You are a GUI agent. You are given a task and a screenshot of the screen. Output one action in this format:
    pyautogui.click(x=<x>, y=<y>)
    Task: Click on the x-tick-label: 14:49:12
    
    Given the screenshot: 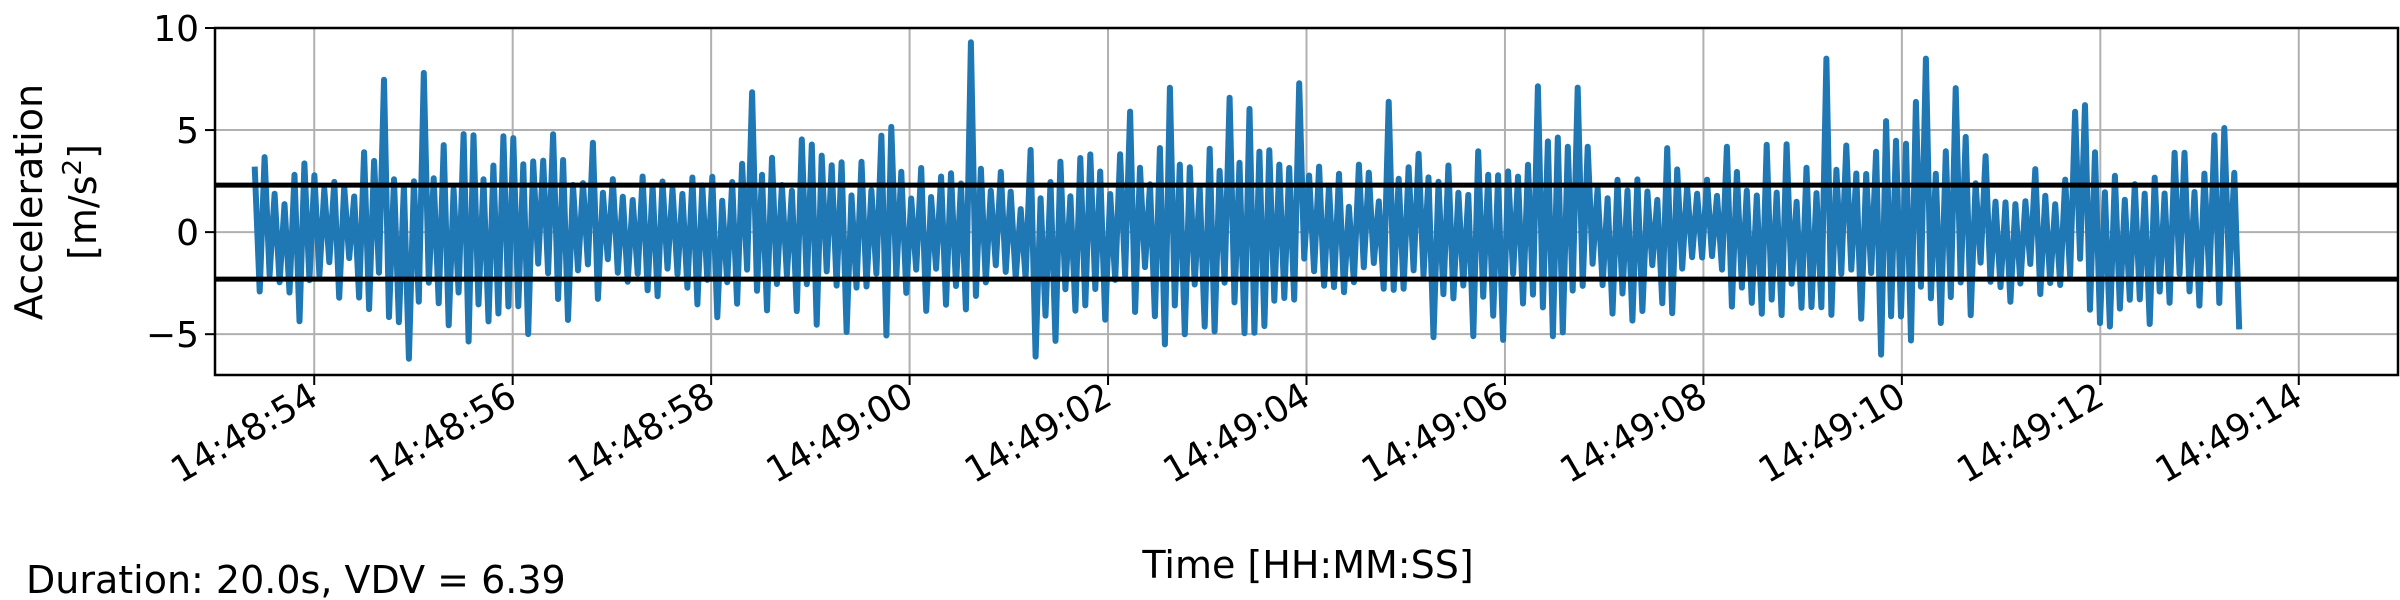 What is the action you would take?
    pyautogui.click(x=2030, y=433)
    